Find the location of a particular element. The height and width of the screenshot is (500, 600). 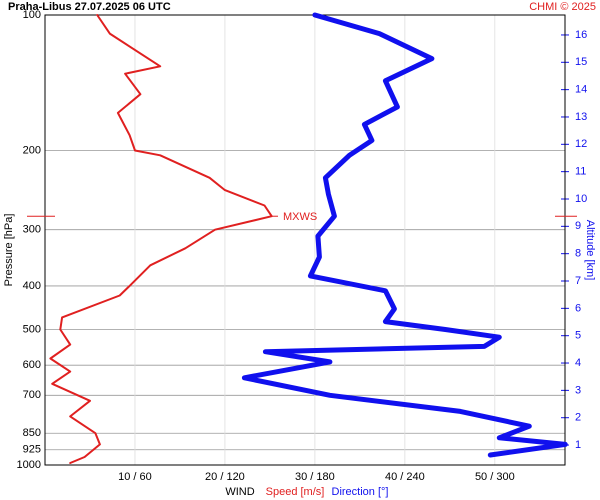

y-tick-label: 200 is located at coordinates (32, 150).